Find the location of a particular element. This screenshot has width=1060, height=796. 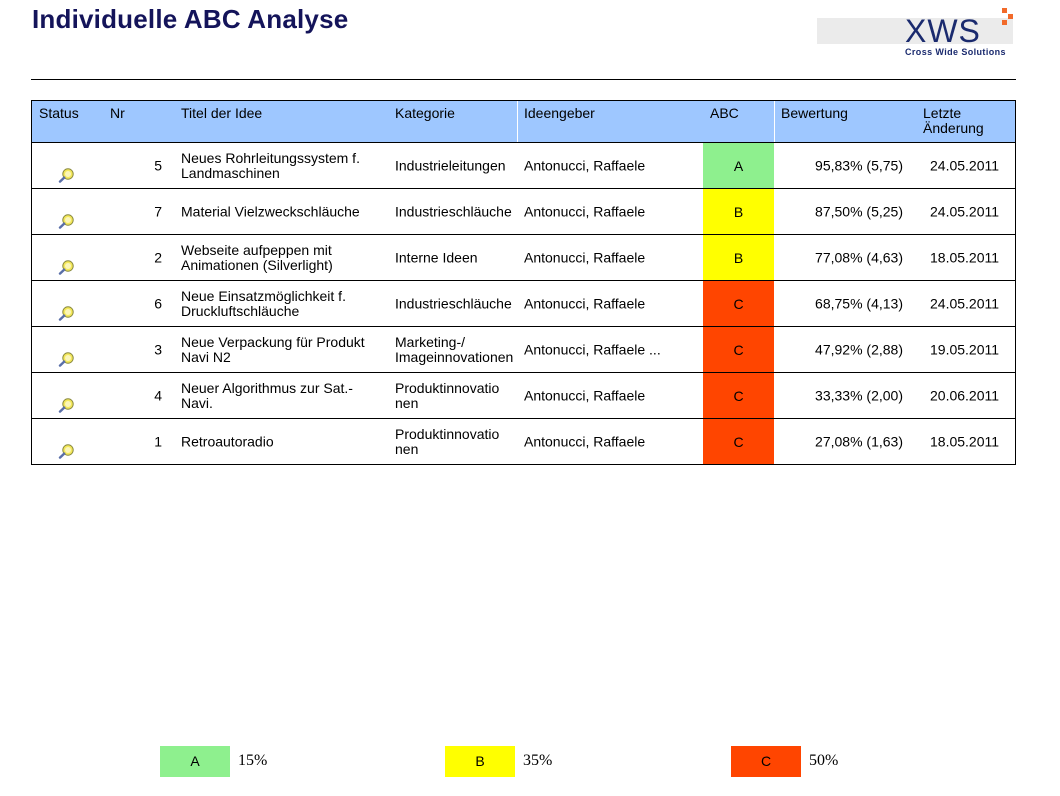

row-nr: 7 is located at coordinates (158, 211).